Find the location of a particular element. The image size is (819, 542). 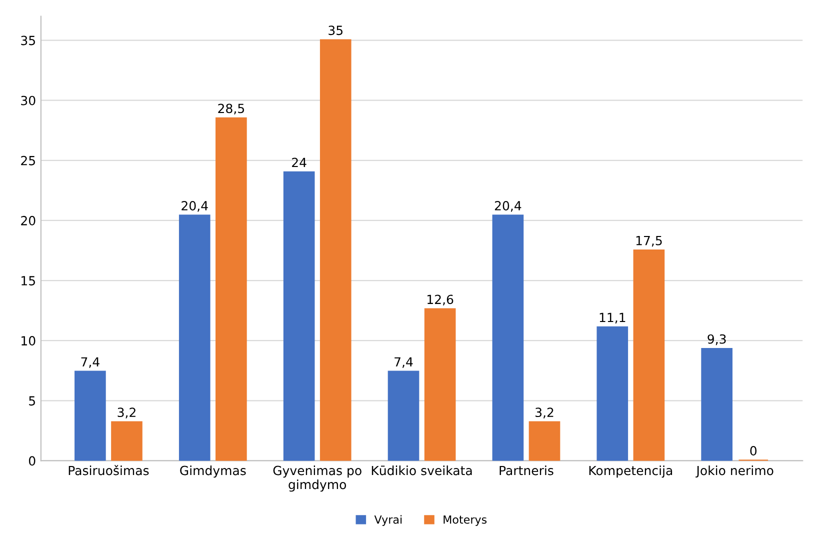

x-tick-label: Pasiruošimas is located at coordinates (108, 470).